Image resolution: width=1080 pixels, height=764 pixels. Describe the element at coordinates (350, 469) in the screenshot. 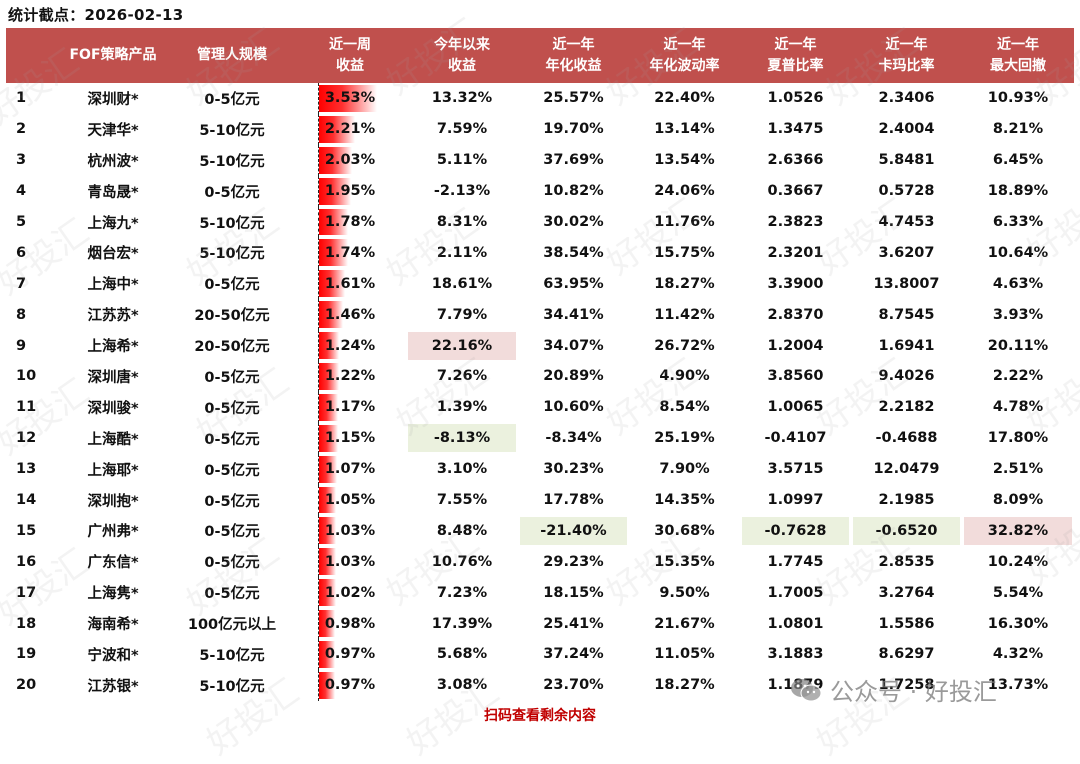

I see `week-return-cell: 1.07%` at that location.